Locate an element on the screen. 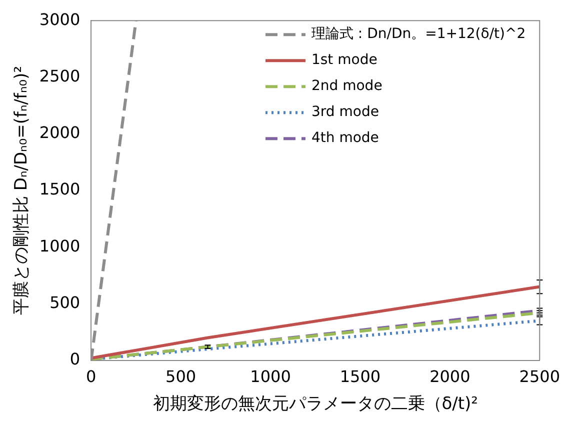 The image size is (571, 427). y-tick-label: 3000 is located at coordinates (59, 19).